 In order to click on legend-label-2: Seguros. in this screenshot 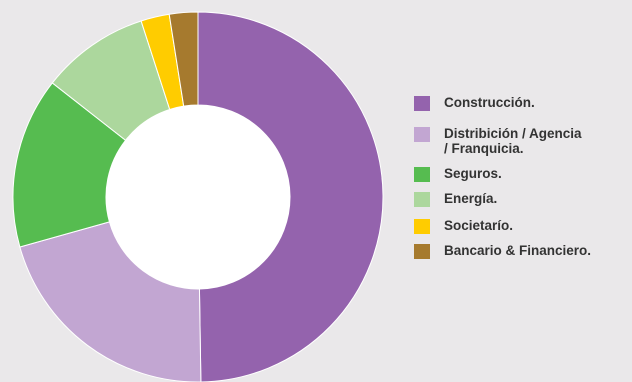, I will do `click(473, 173)`.